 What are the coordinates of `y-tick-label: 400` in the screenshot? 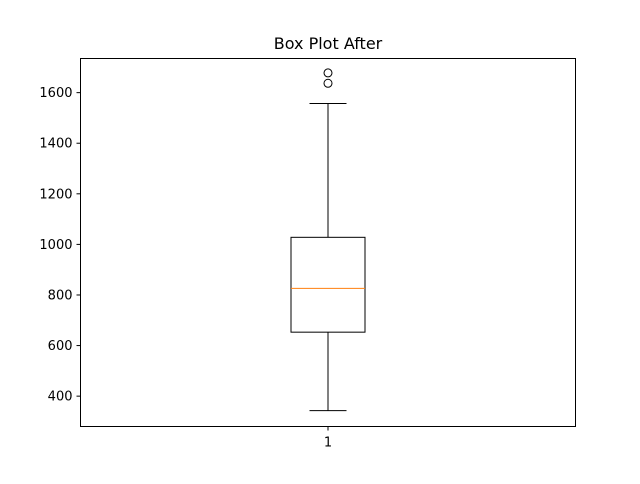 It's located at (60, 397).